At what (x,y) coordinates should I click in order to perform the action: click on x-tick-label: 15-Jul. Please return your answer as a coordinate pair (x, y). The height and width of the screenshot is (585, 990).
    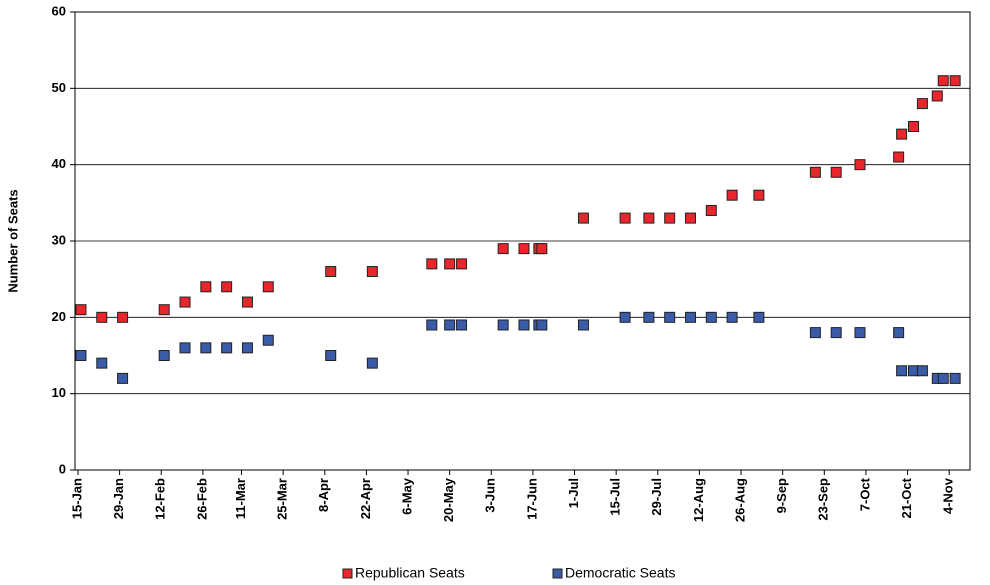
    Looking at the image, I should click on (615, 497).